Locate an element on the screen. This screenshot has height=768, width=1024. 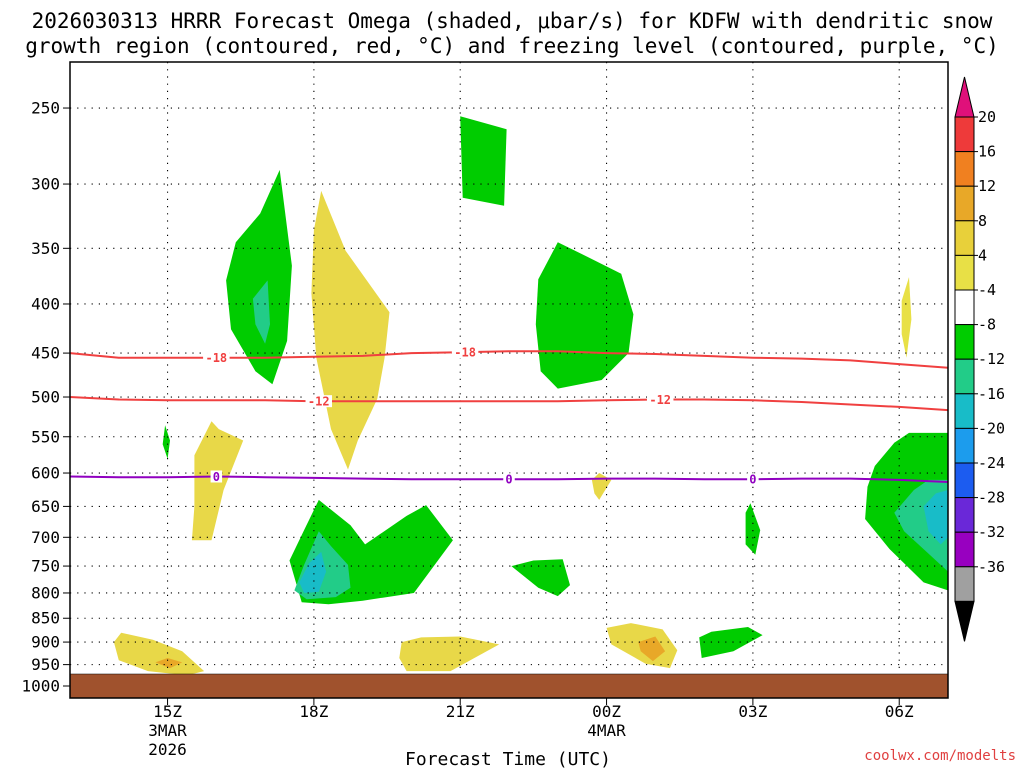
dgz-contour--18-label-1: -18 is located at coordinates (216, 358).